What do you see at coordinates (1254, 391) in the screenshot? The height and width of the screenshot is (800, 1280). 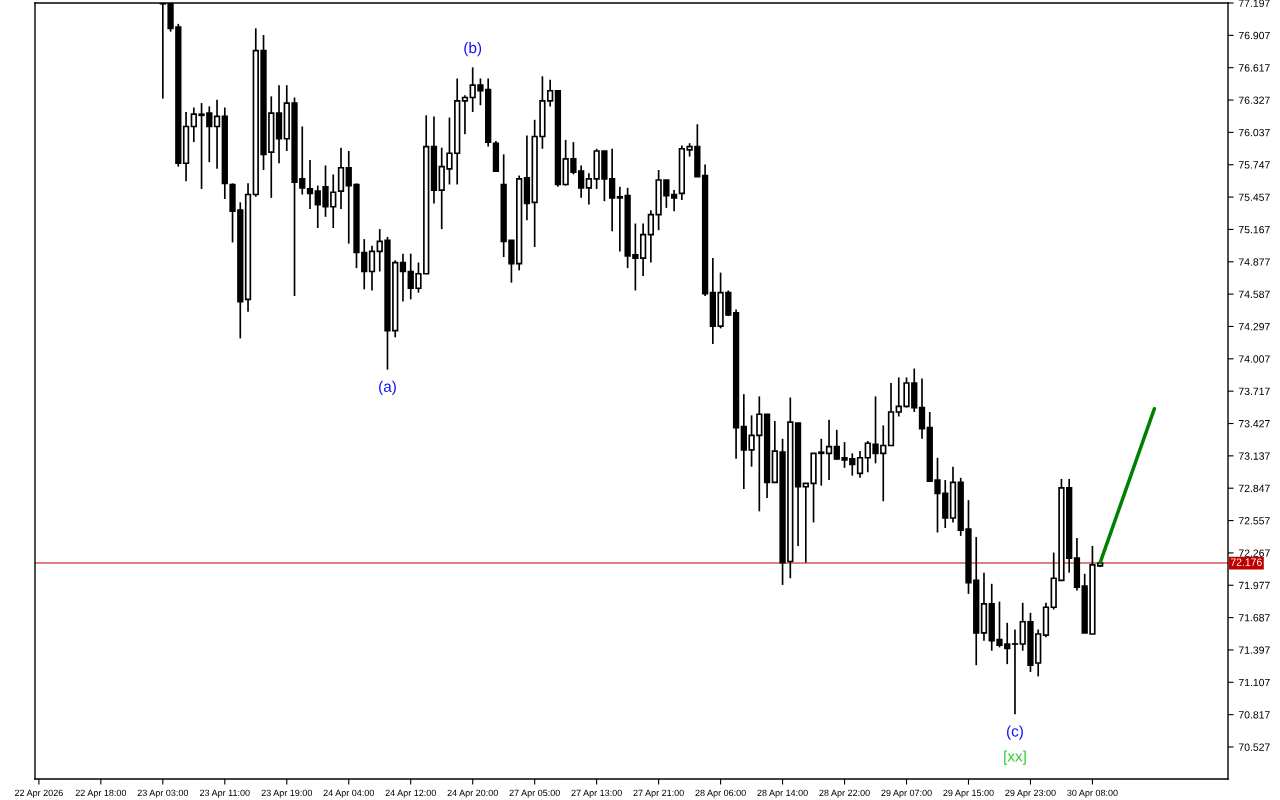 I see `y-tick-label: 73.717` at bounding box center [1254, 391].